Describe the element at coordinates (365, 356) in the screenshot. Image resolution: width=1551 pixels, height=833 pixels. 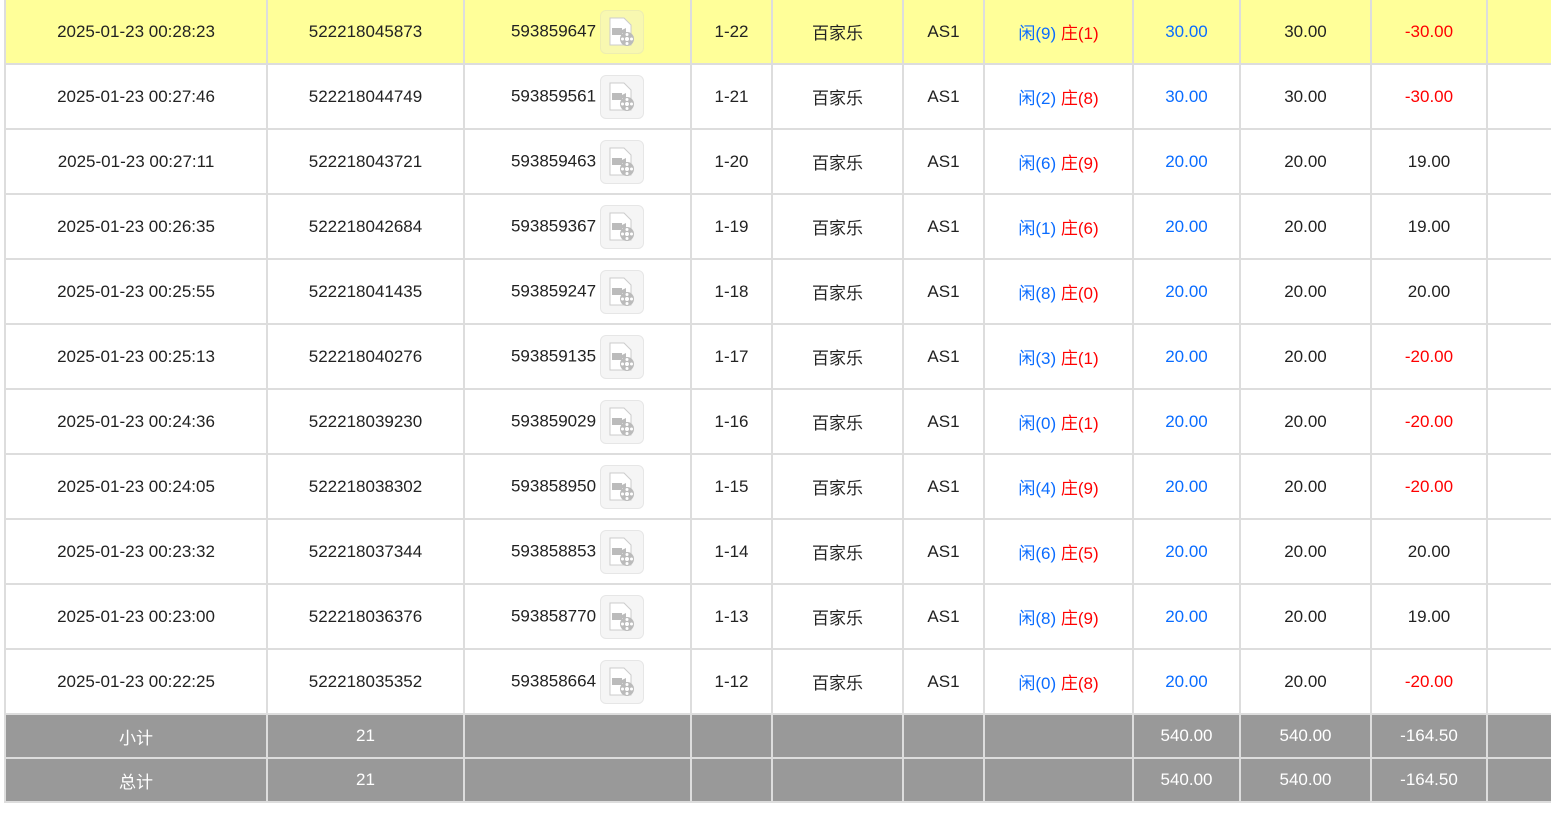
I see `order-number: 522218040276` at that location.